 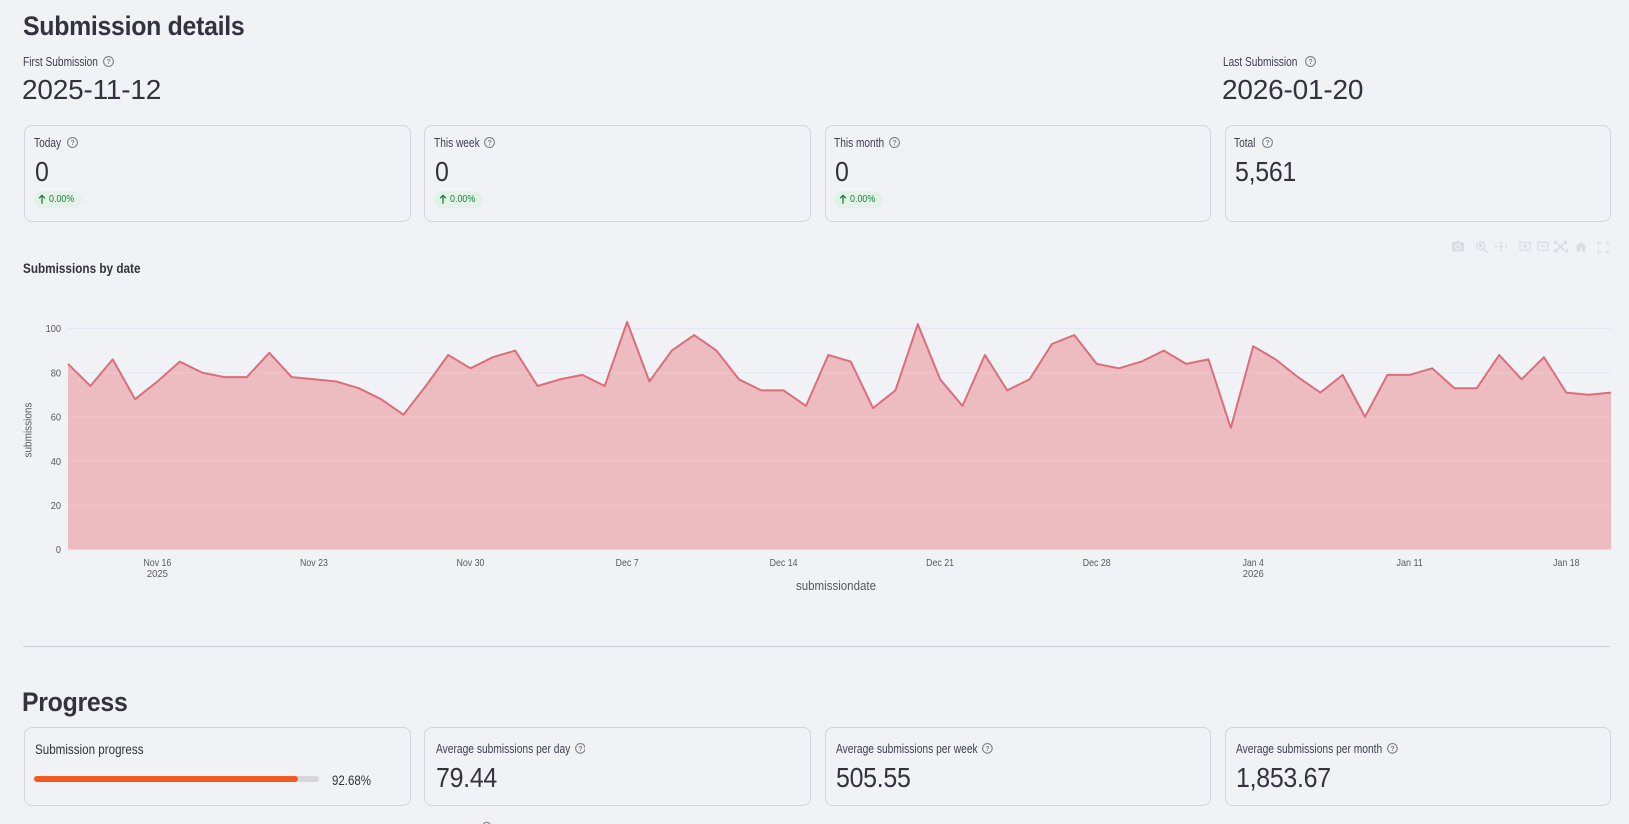 I want to click on svg-text: Dec 28, so click(x=1097, y=563).